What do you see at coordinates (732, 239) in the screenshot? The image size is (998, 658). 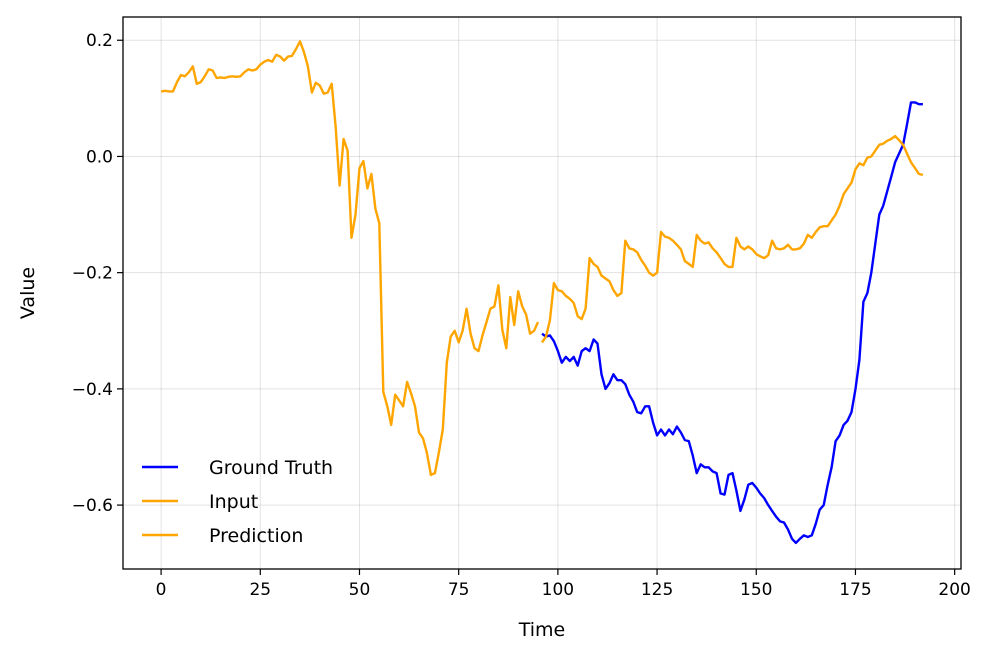 I see `series-line-prediction` at bounding box center [732, 239].